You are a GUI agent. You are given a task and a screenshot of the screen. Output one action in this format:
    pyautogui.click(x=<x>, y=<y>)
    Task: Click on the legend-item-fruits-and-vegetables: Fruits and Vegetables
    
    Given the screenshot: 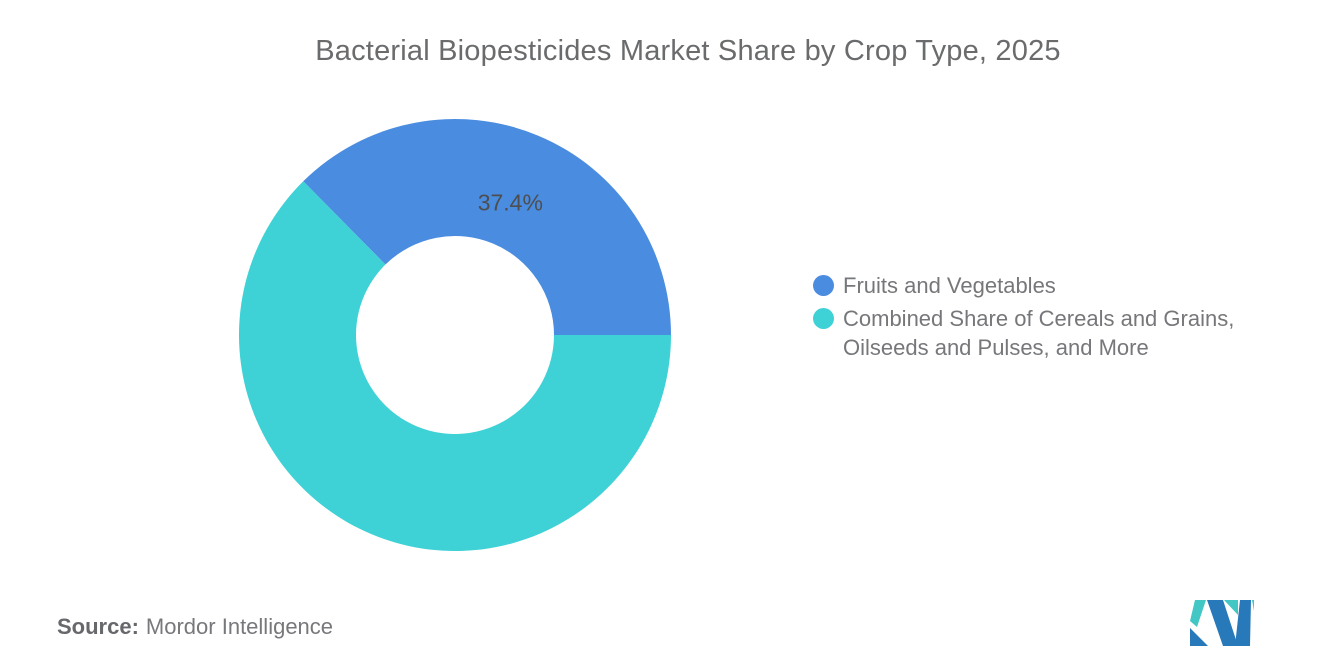 What is the action you would take?
    pyautogui.click(x=1023, y=285)
    